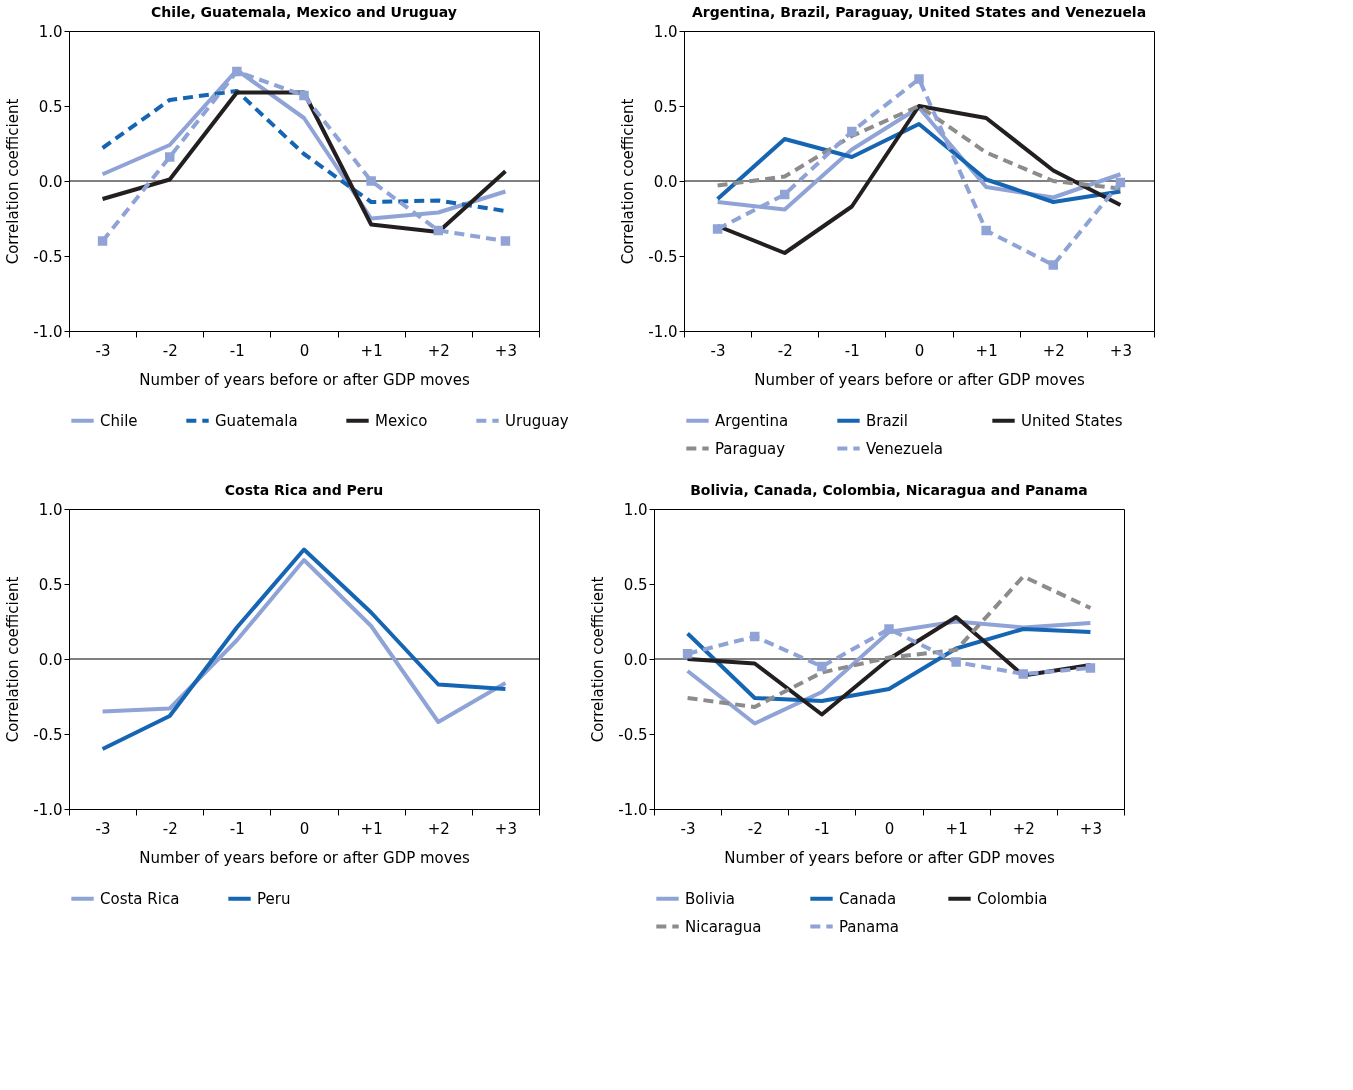 The width and height of the screenshot is (1353, 1090). I want to click on legend-label: Uruguay, so click(537, 420).